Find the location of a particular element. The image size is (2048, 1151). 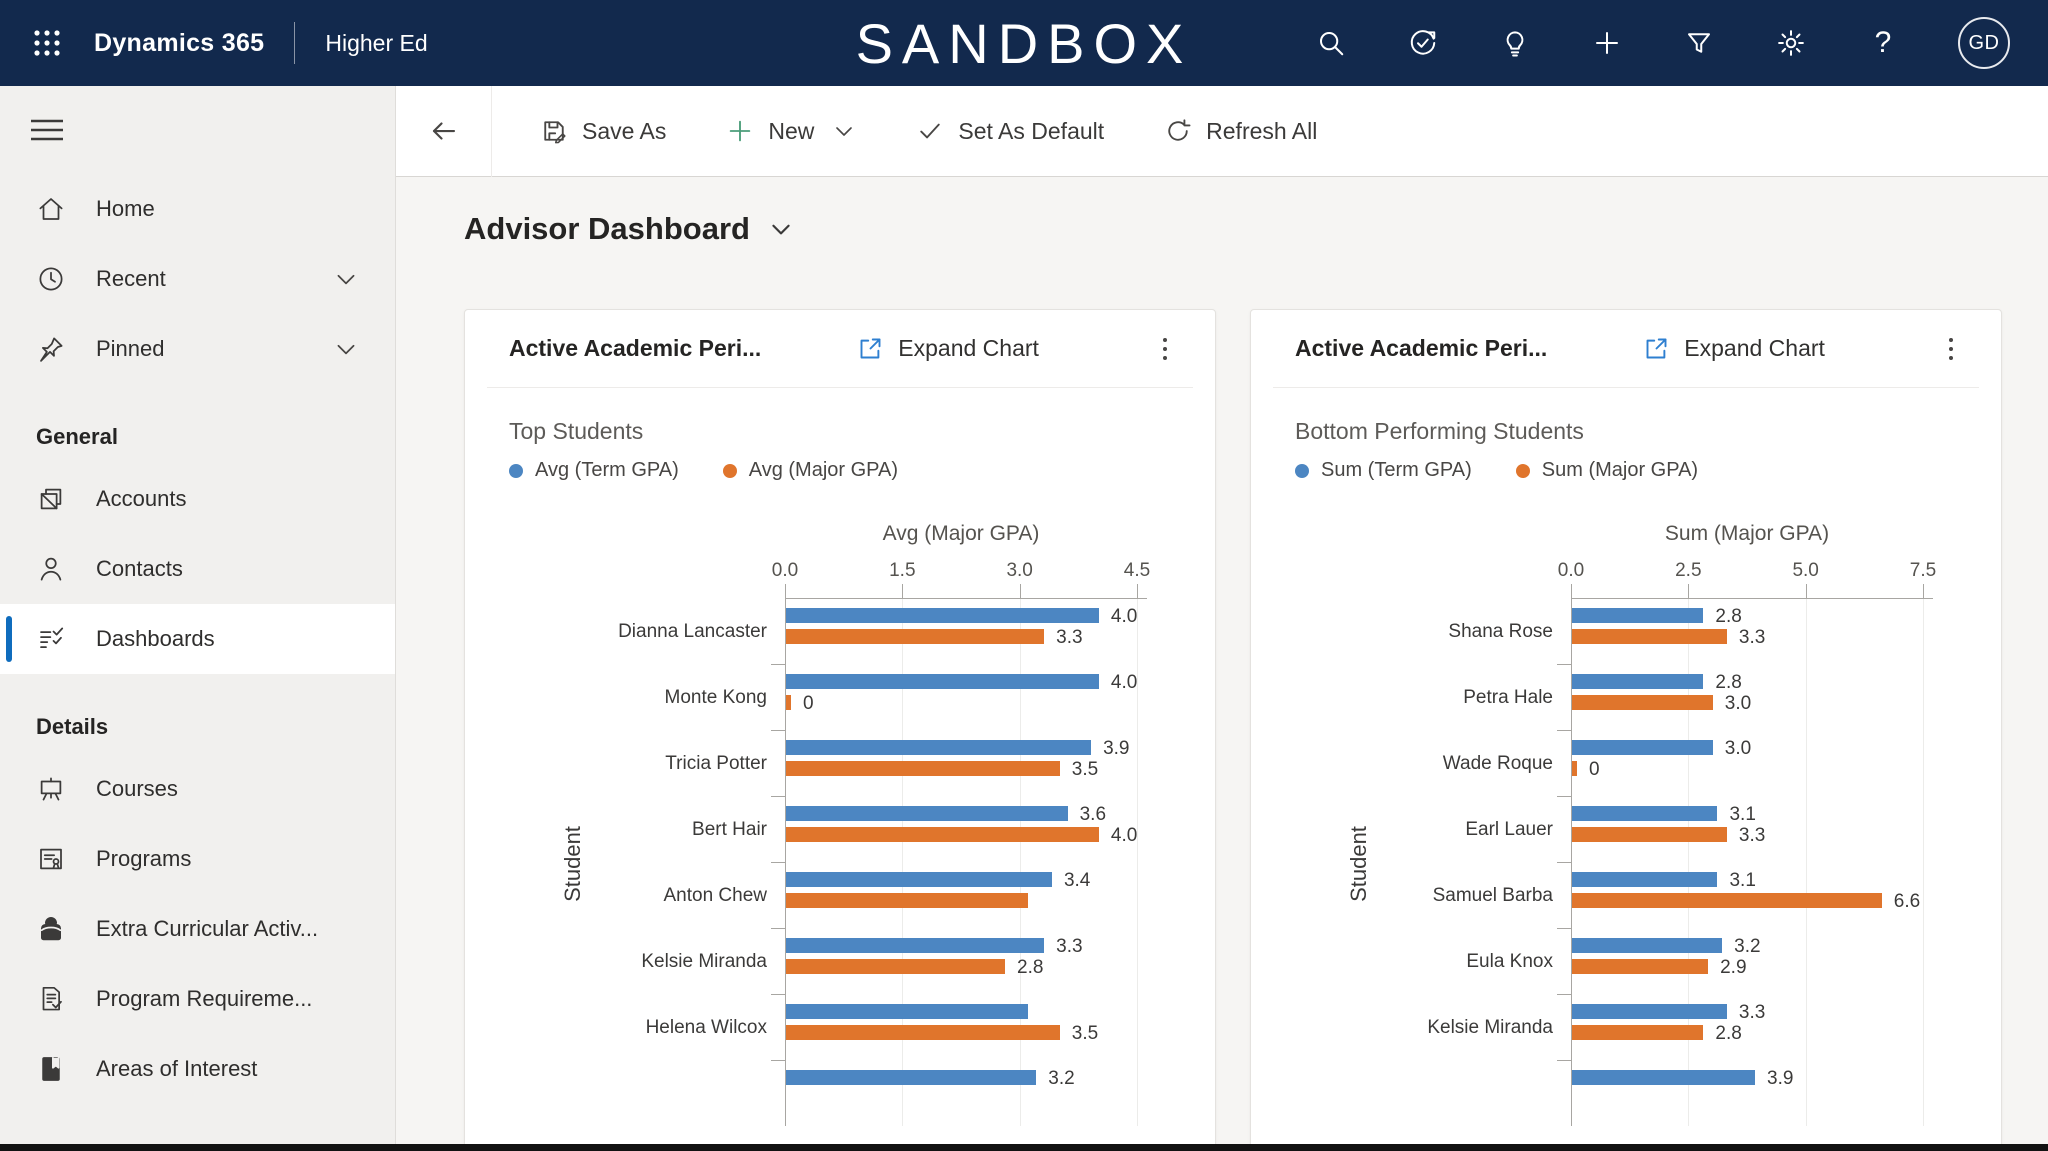

checkmark-icon is located at coordinates (930, 131).